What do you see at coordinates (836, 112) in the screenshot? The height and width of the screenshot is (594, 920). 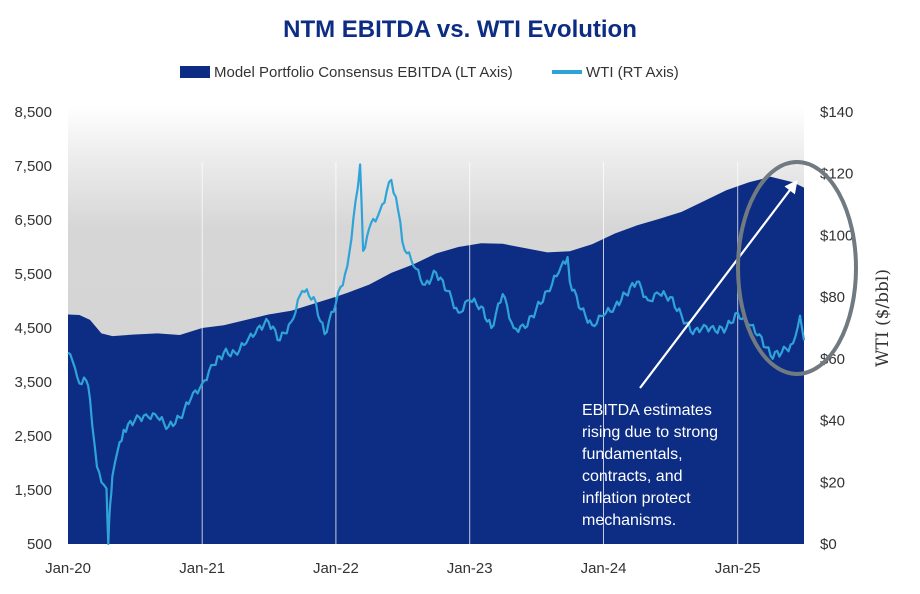 I see `y-right-tick-label: $140` at bounding box center [836, 112].